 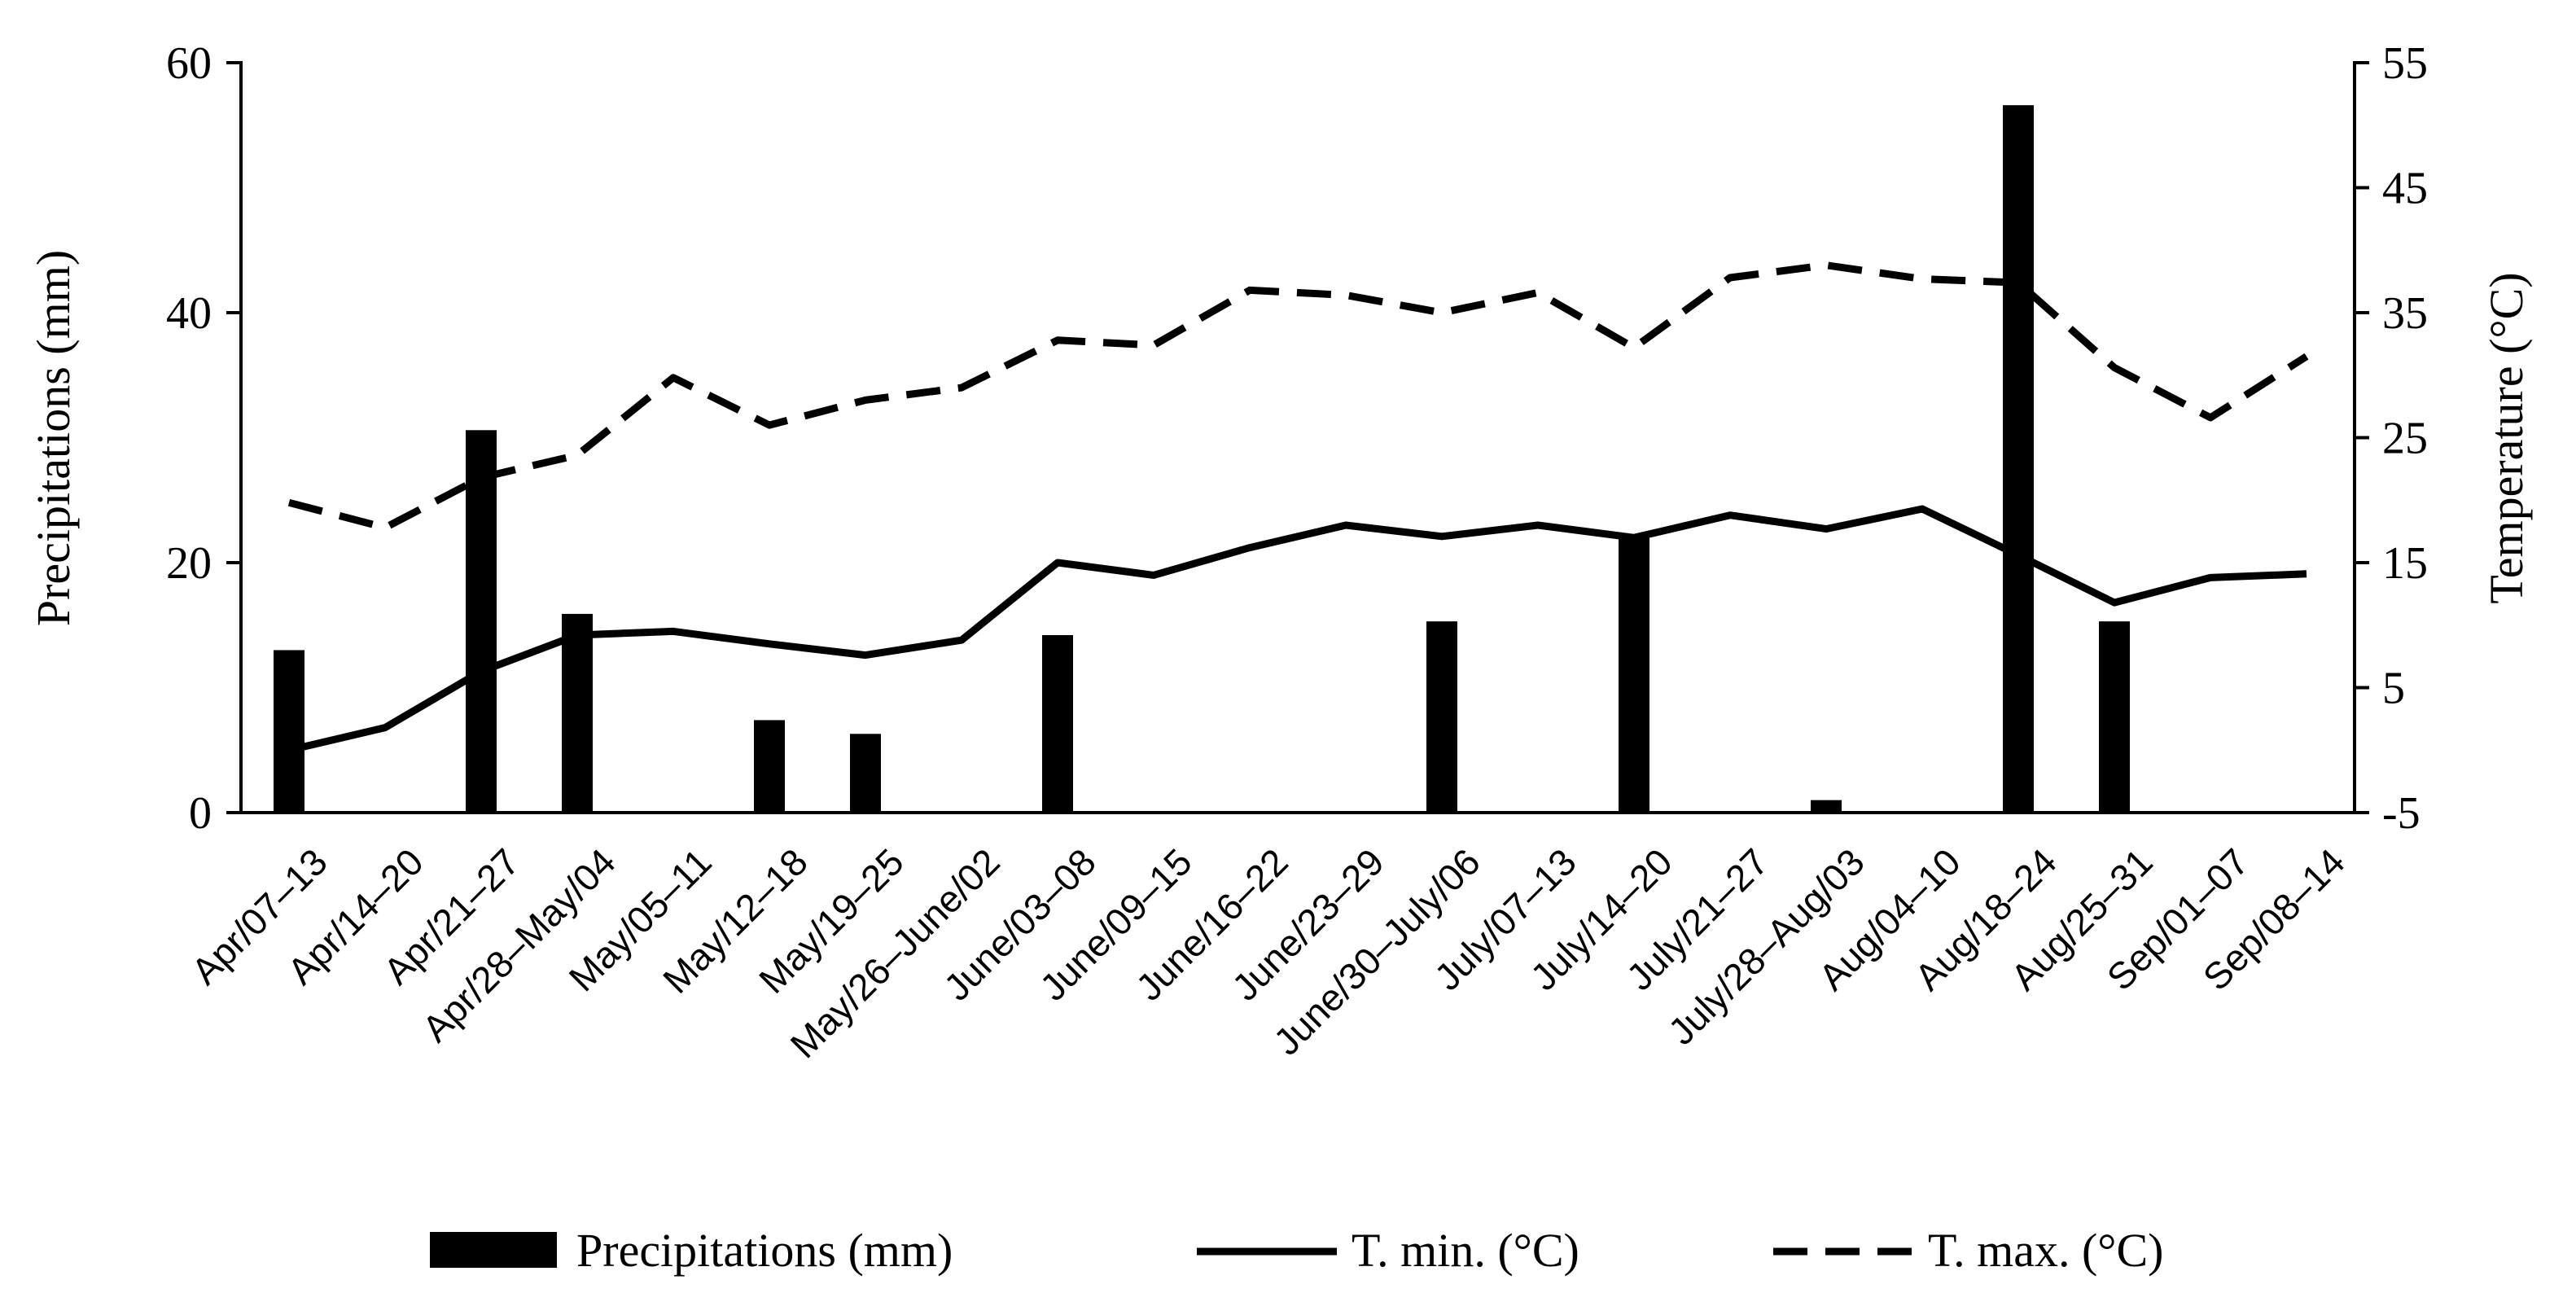 I want to click on y-right-tick-label: 5, so click(x=2393, y=689).